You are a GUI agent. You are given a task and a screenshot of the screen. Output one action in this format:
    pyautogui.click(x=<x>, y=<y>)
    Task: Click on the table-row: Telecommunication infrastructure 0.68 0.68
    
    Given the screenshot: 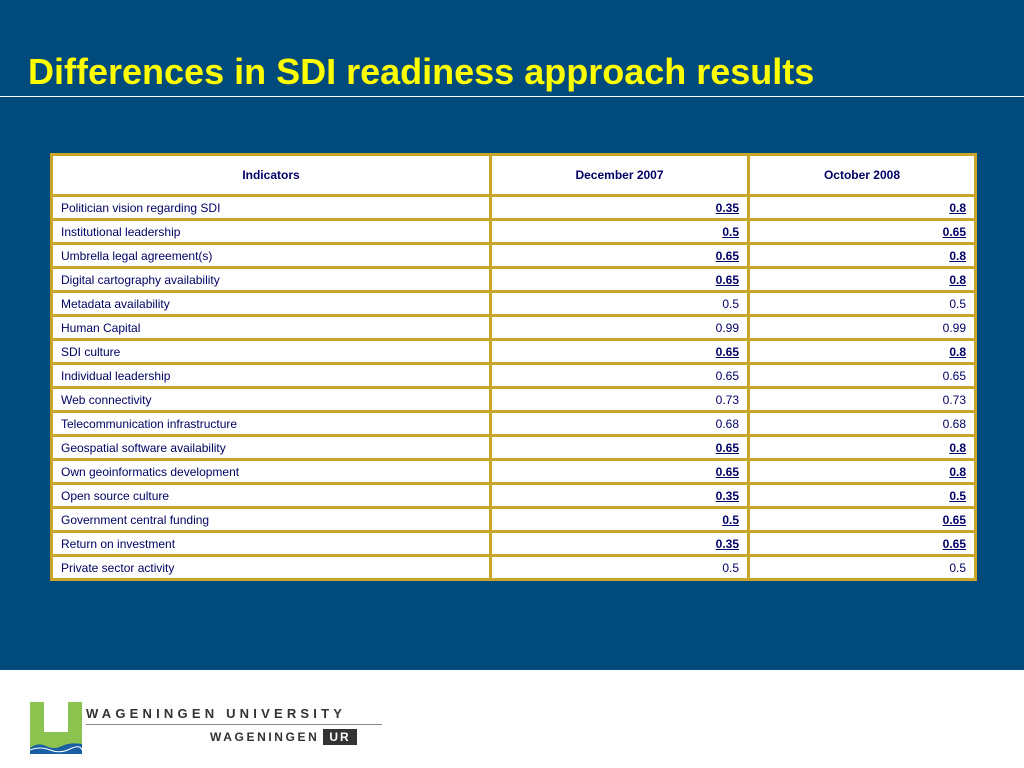 What is the action you would take?
    pyautogui.click(x=513, y=423)
    